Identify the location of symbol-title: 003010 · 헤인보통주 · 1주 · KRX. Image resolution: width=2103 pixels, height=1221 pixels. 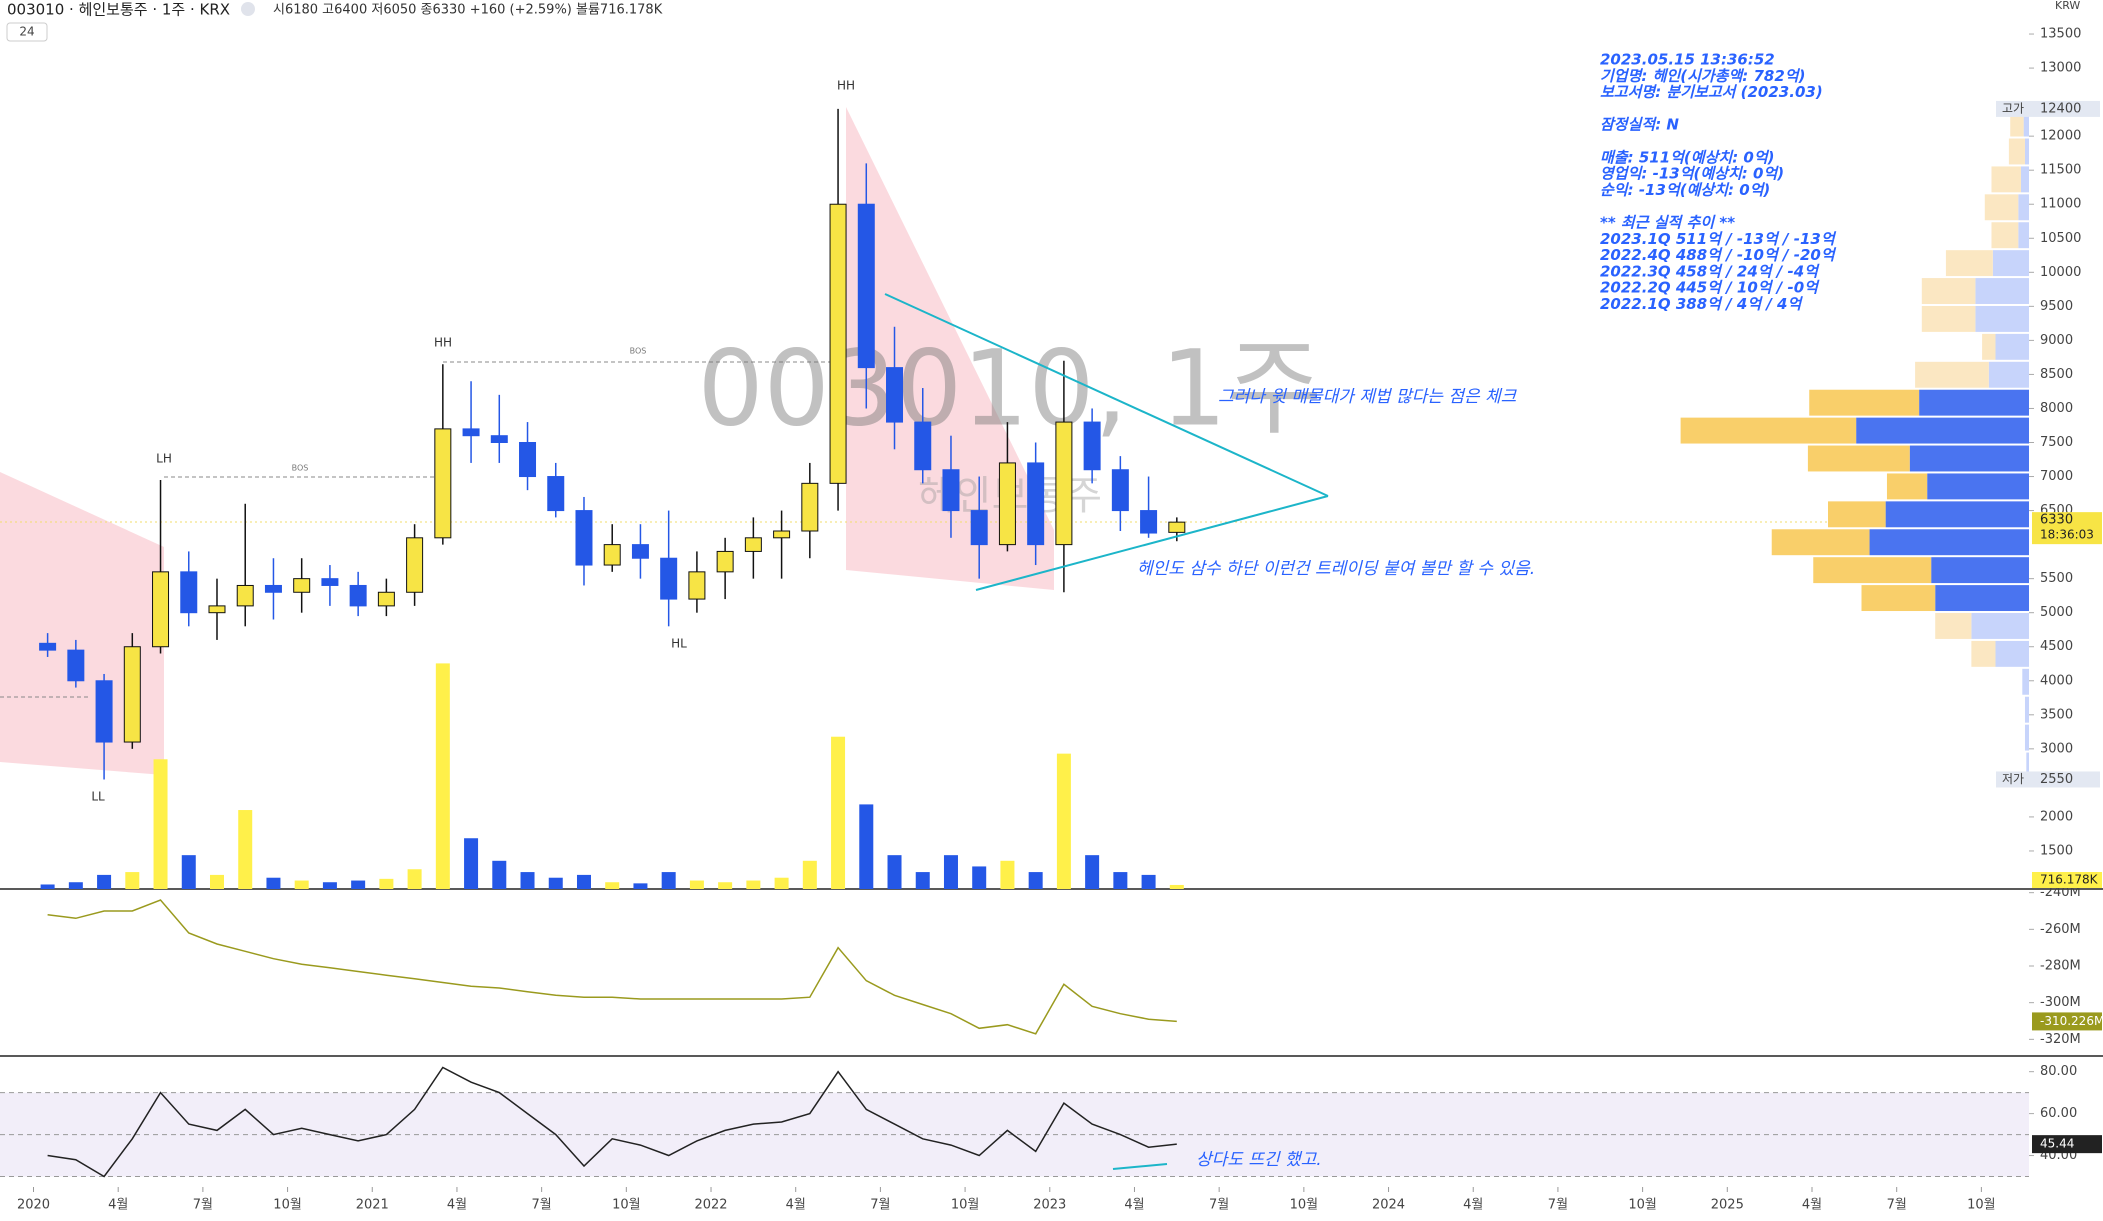
(118, 10).